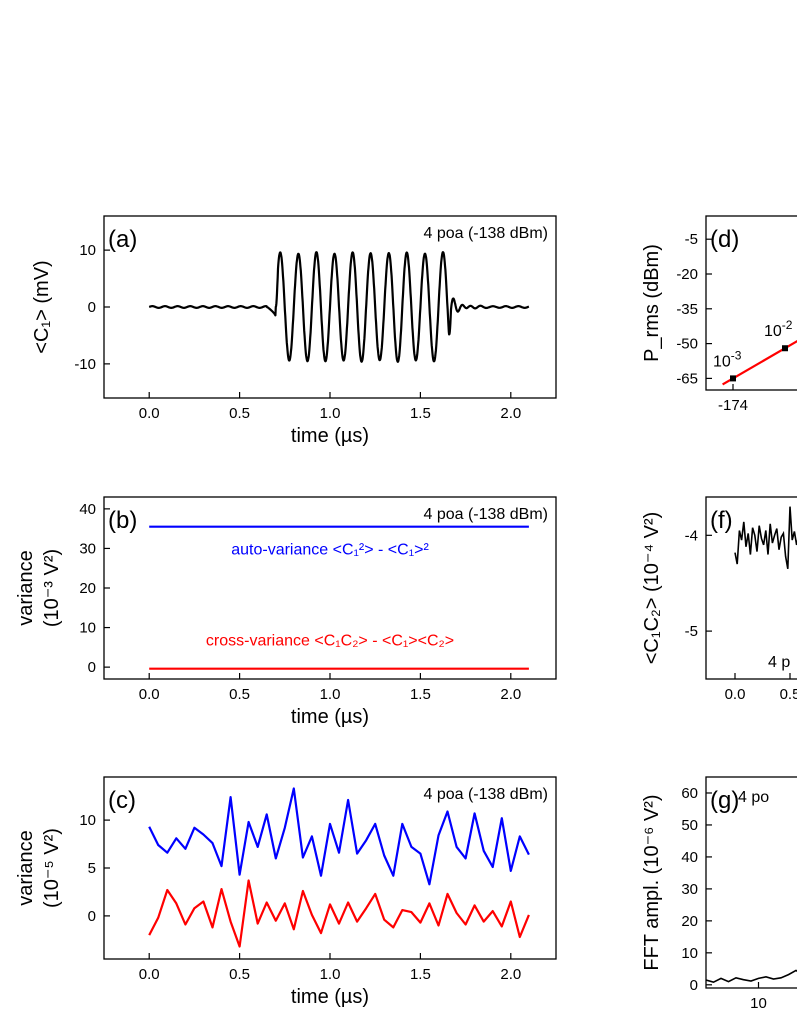  I want to click on y-axis-label: FFT ampl. (10⁻⁶ V²), so click(652, 882).